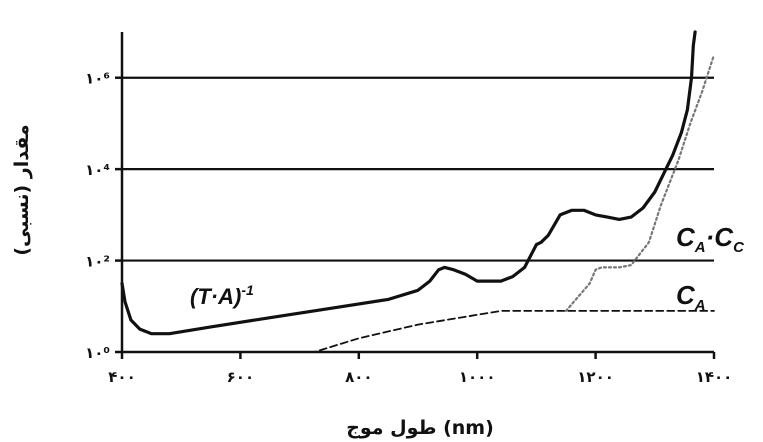 The width and height of the screenshot is (763, 442). What do you see at coordinates (700, 247) in the screenshot?
I see `series-label-ca-cc-sub1: A` at bounding box center [700, 247].